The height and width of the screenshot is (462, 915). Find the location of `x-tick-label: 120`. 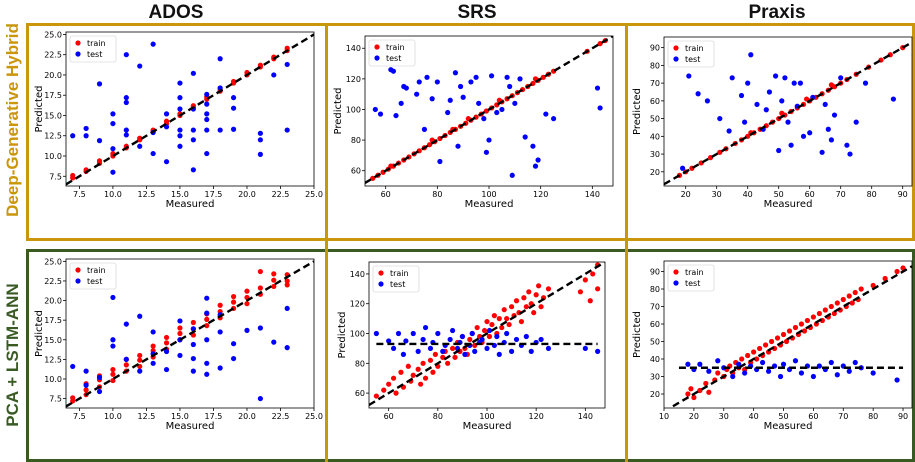

x-tick-label: 120 is located at coordinates (540, 194).